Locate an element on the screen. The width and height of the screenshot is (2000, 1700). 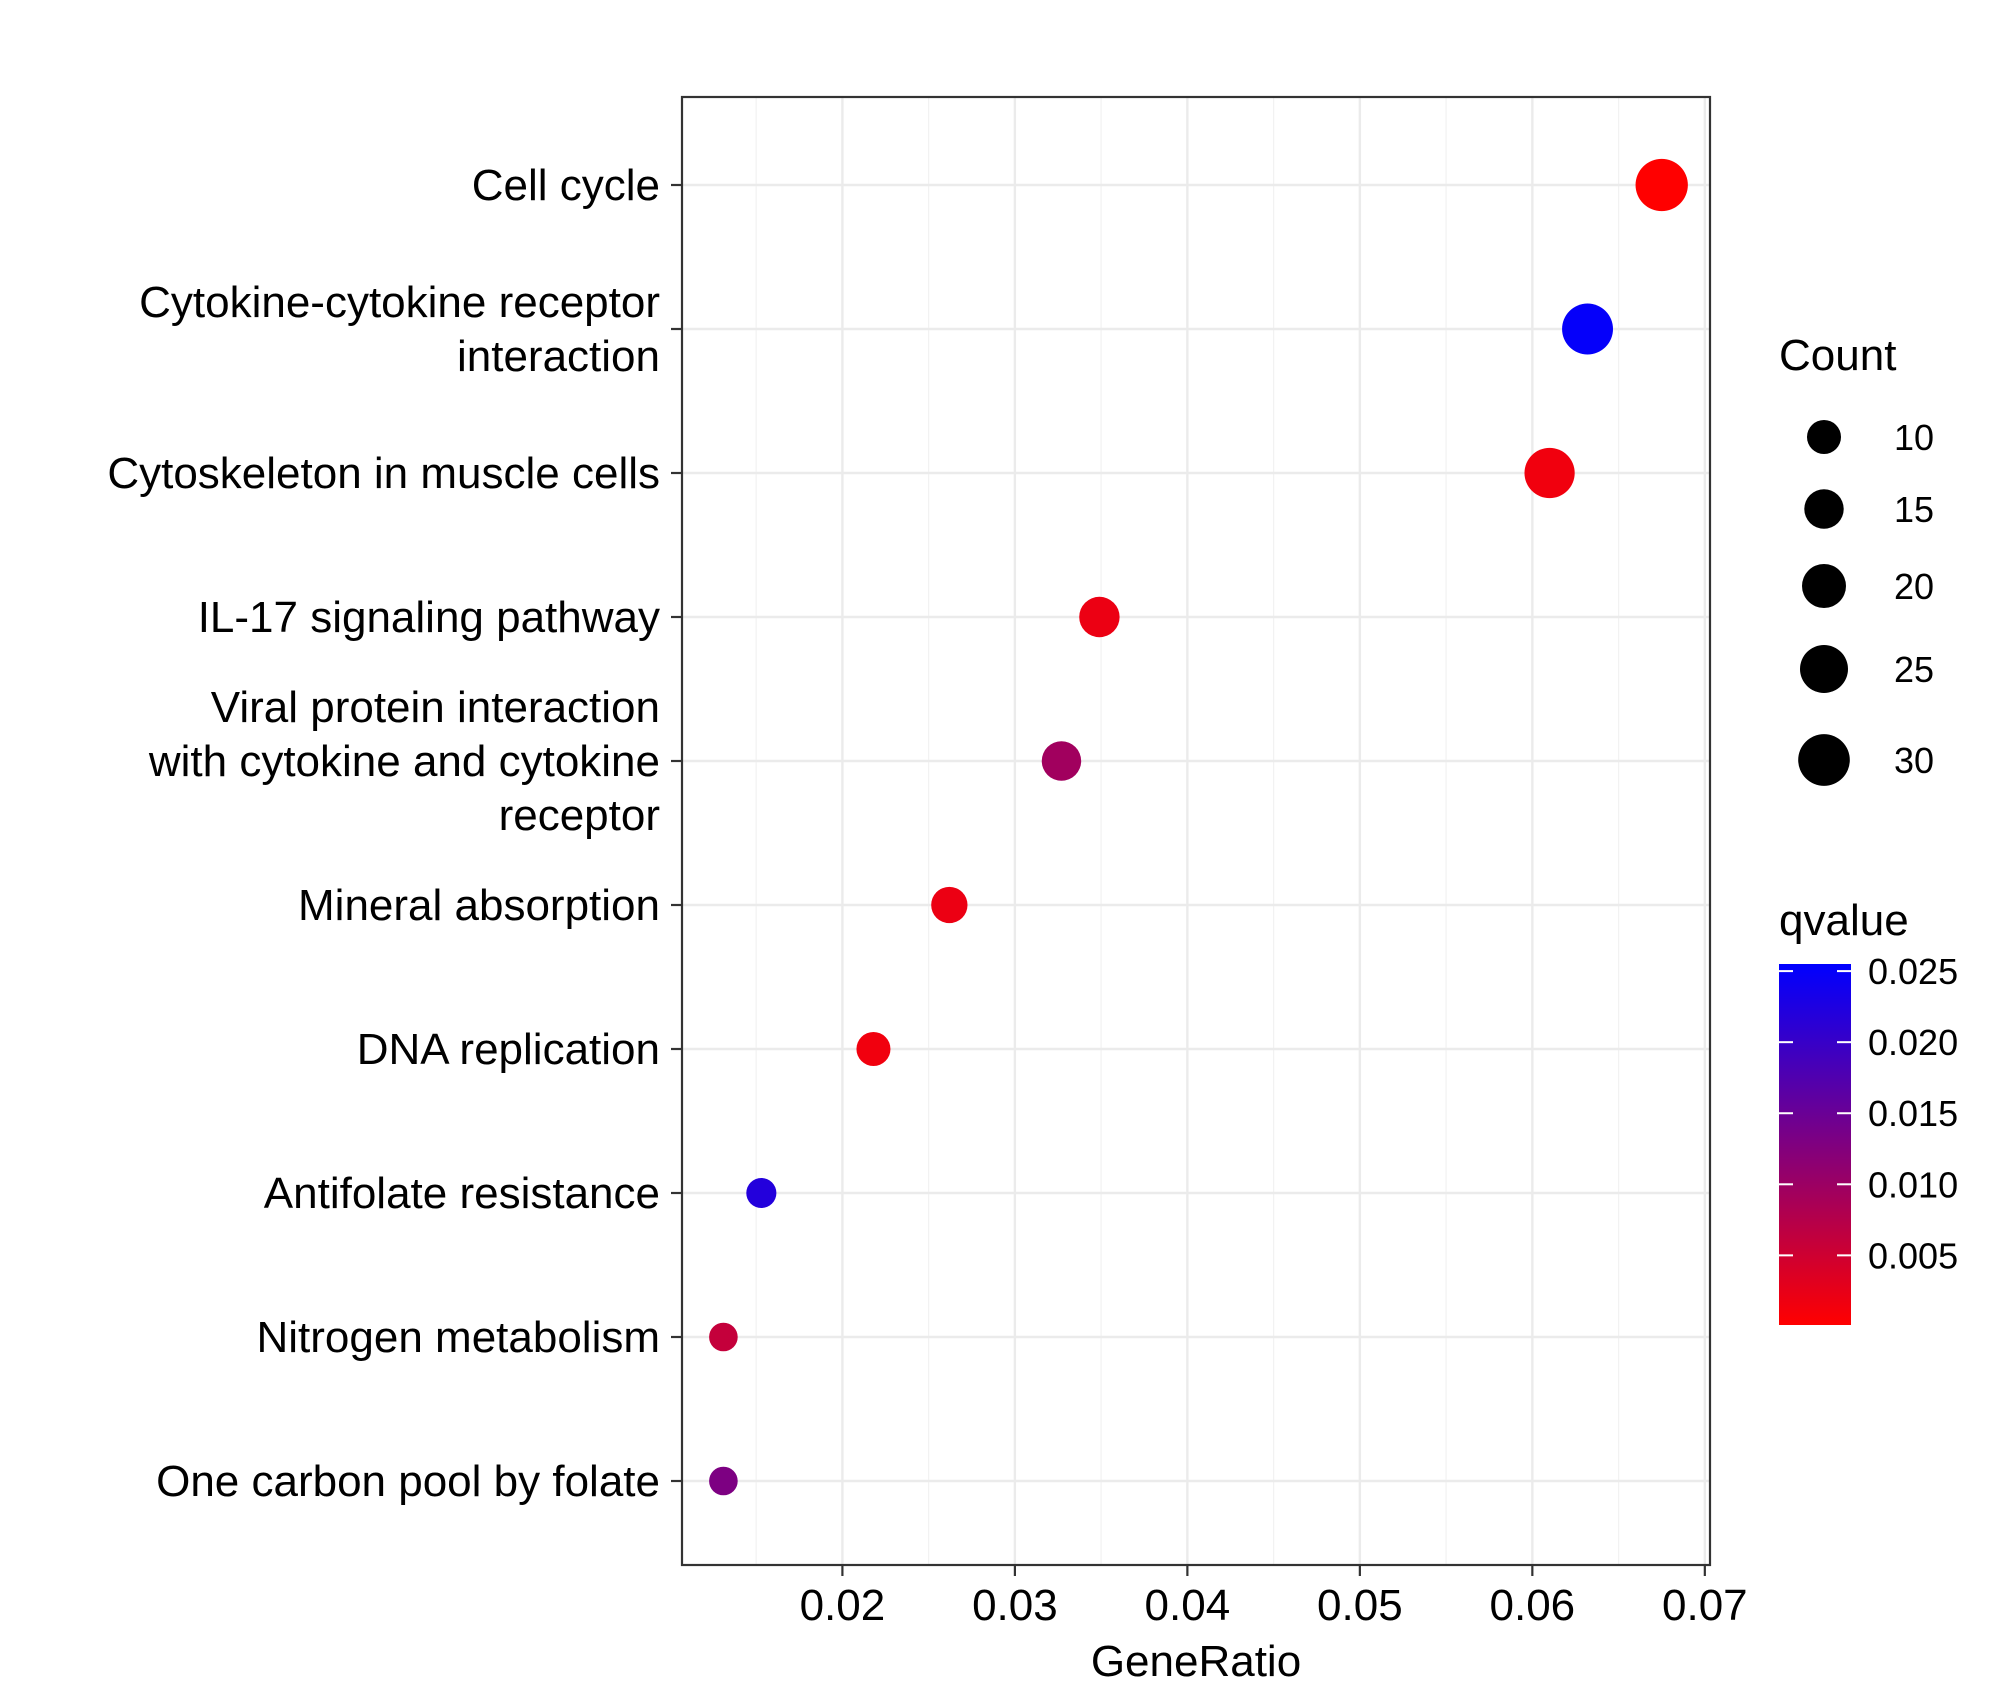
qvalue-legend-label: 0.015 is located at coordinates (1913, 1113).